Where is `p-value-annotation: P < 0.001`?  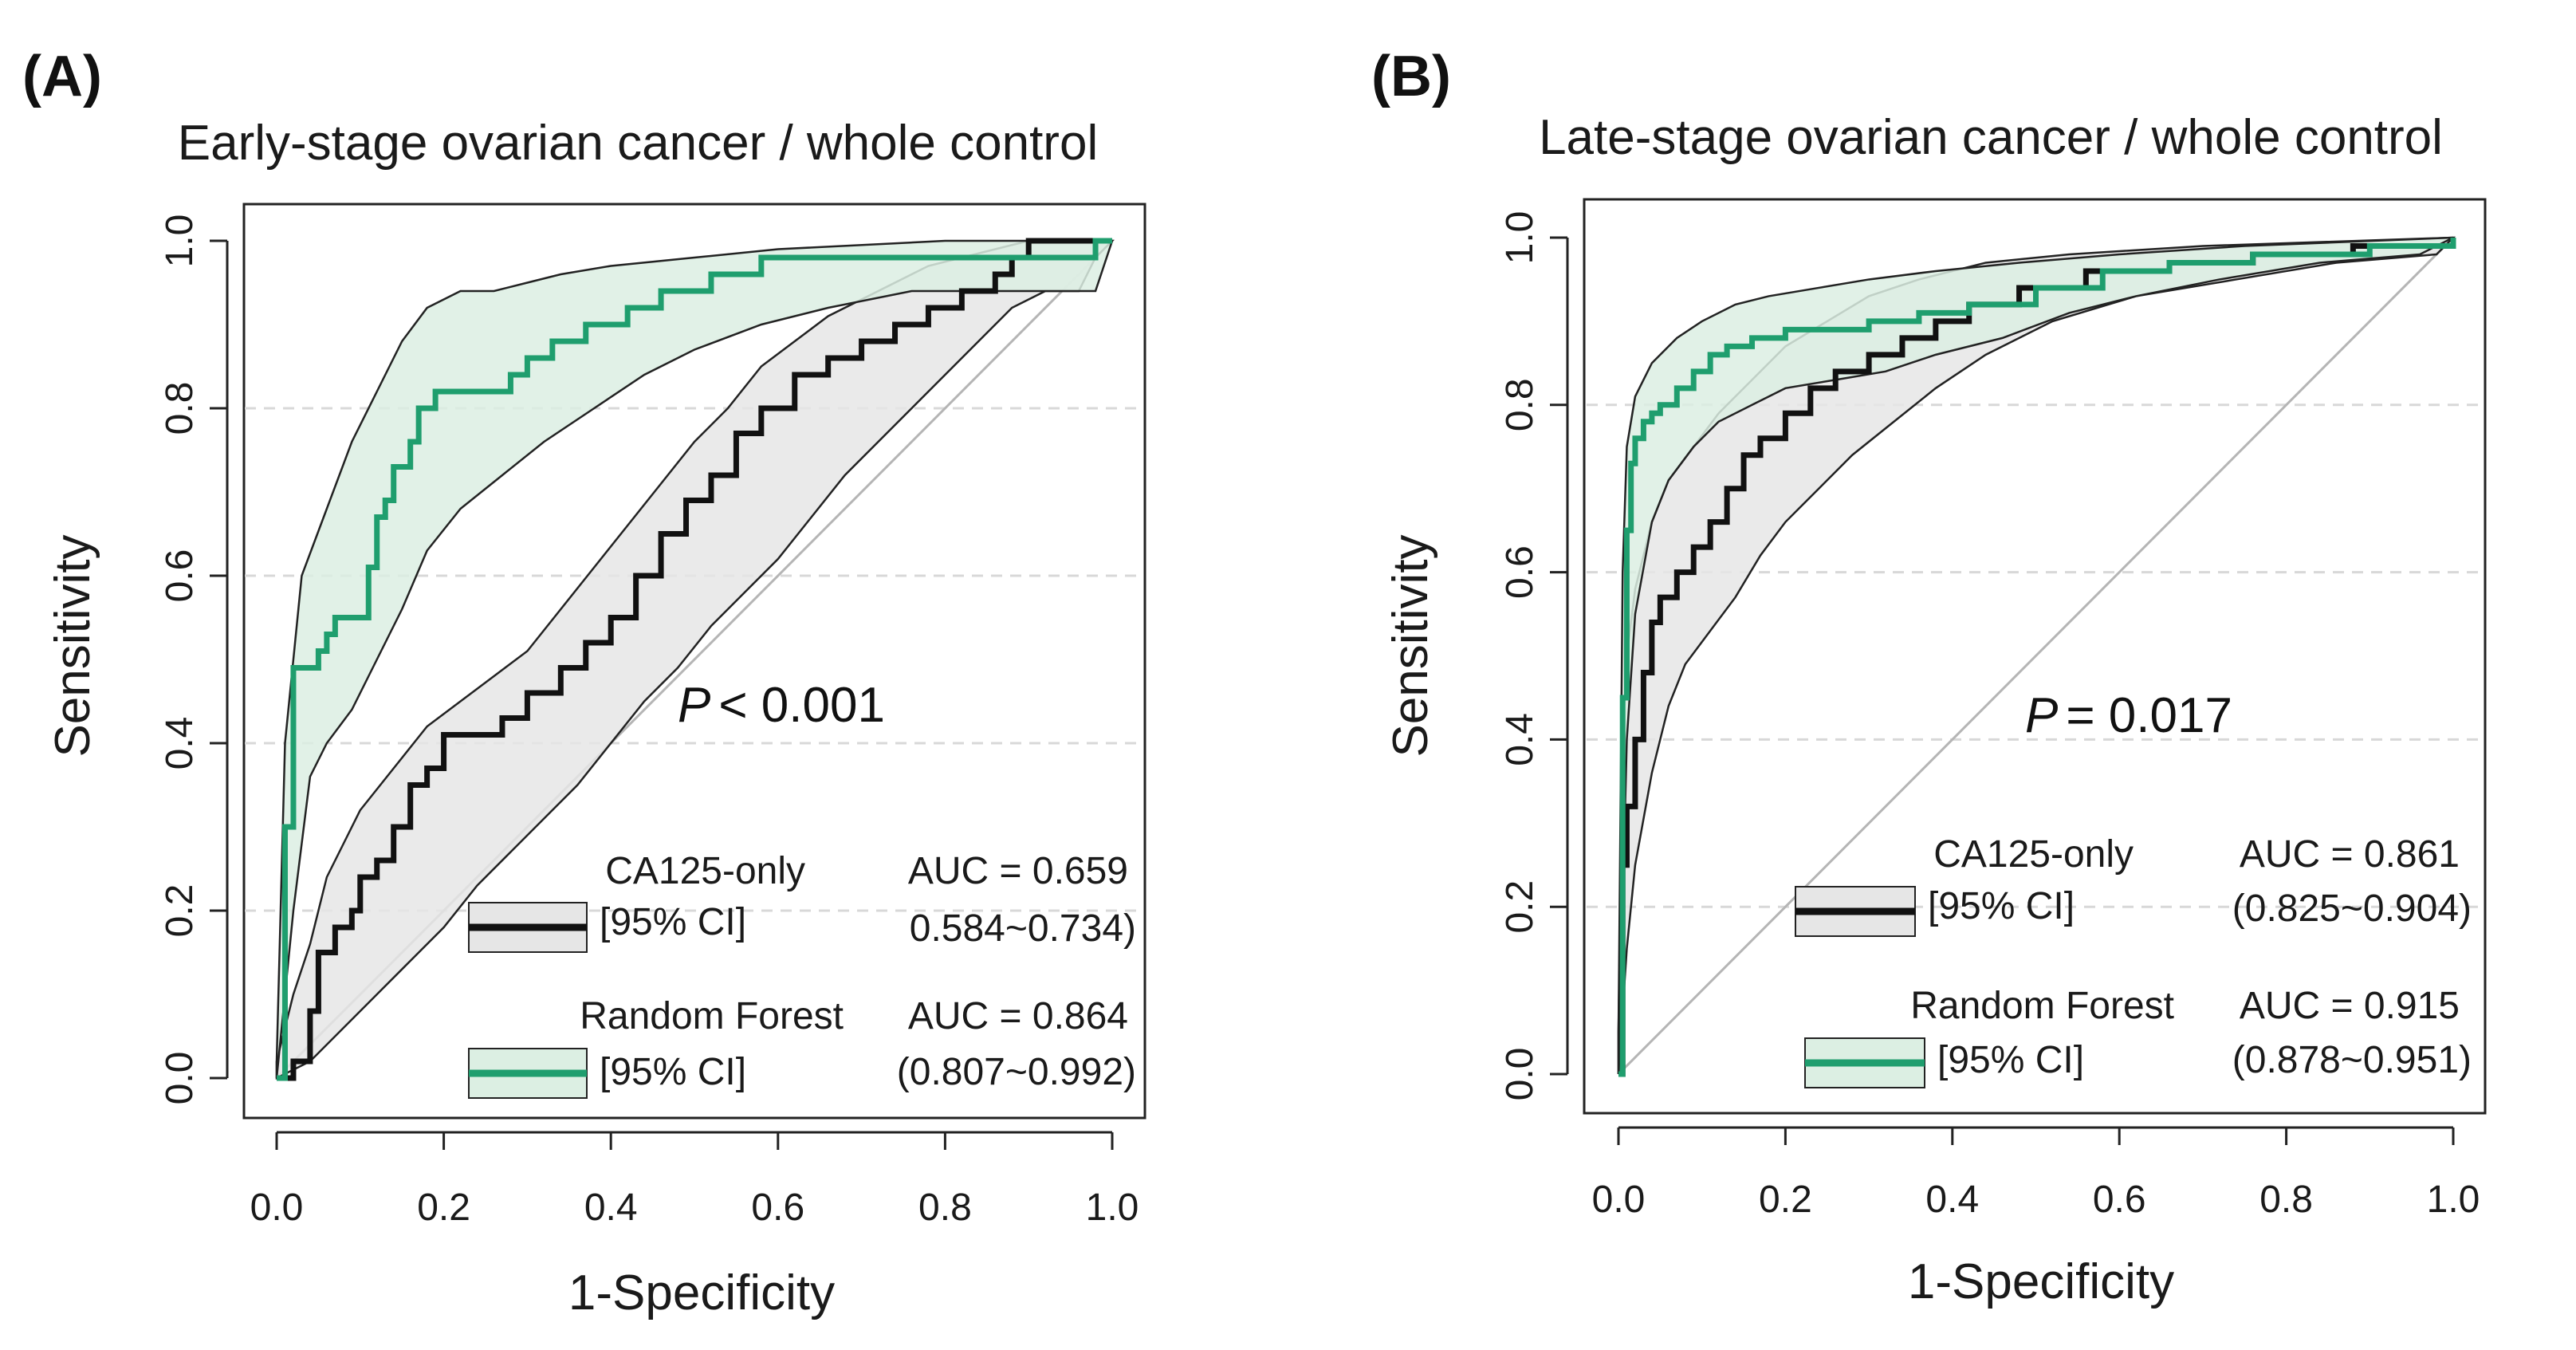 p-value-annotation: P < 0.001 is located at coordinates (782, 705).